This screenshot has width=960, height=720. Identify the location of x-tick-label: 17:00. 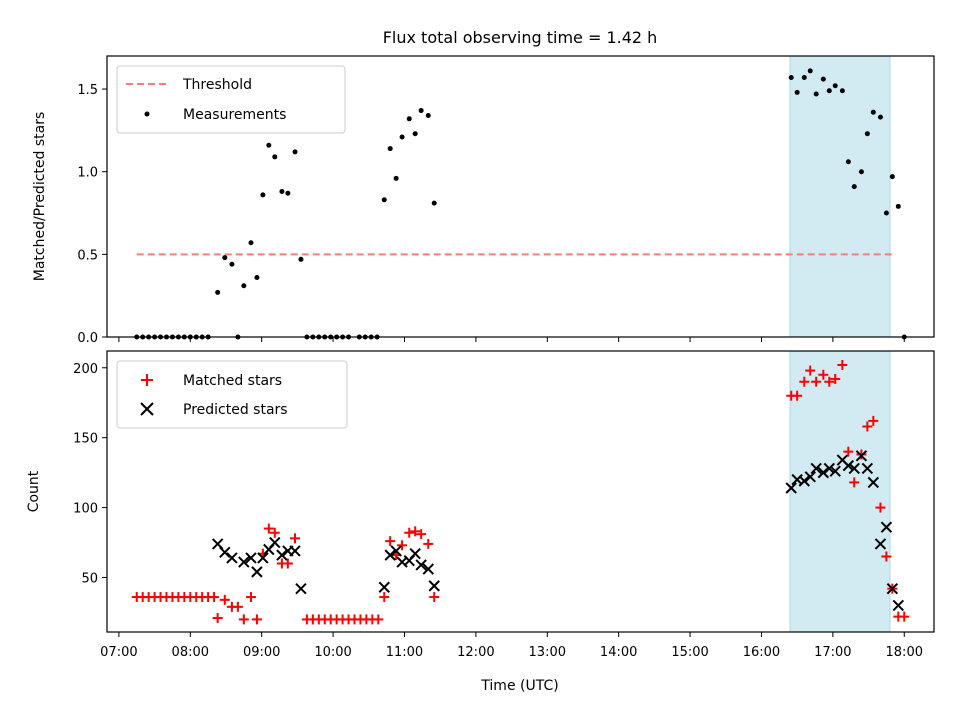
(832, 652).